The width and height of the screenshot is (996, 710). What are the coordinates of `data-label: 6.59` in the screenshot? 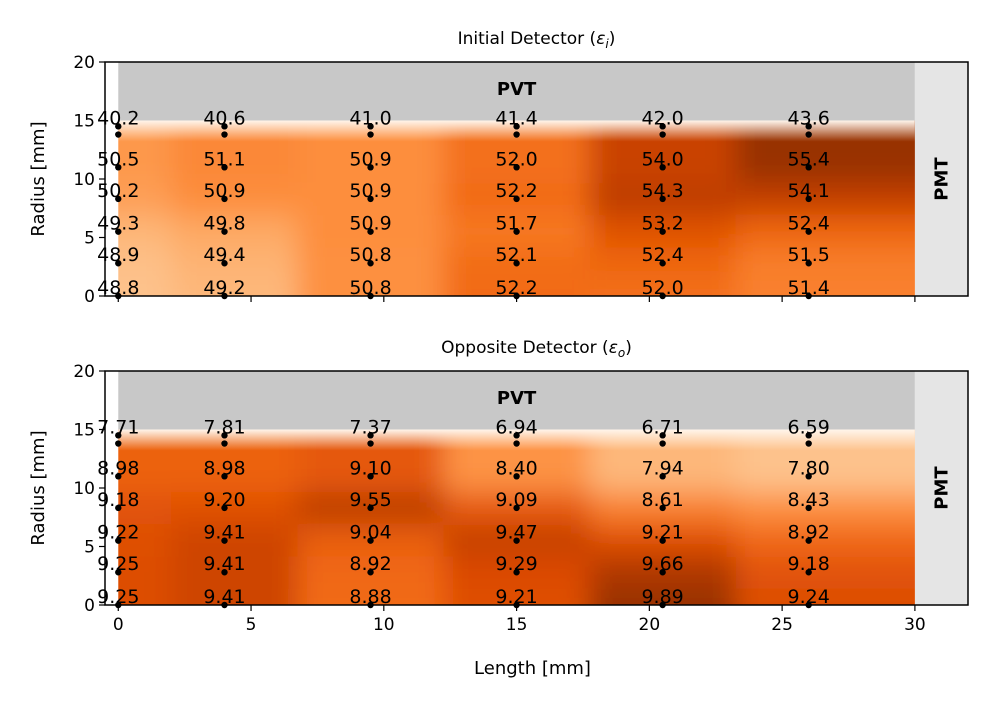 It's located at (809, 427).